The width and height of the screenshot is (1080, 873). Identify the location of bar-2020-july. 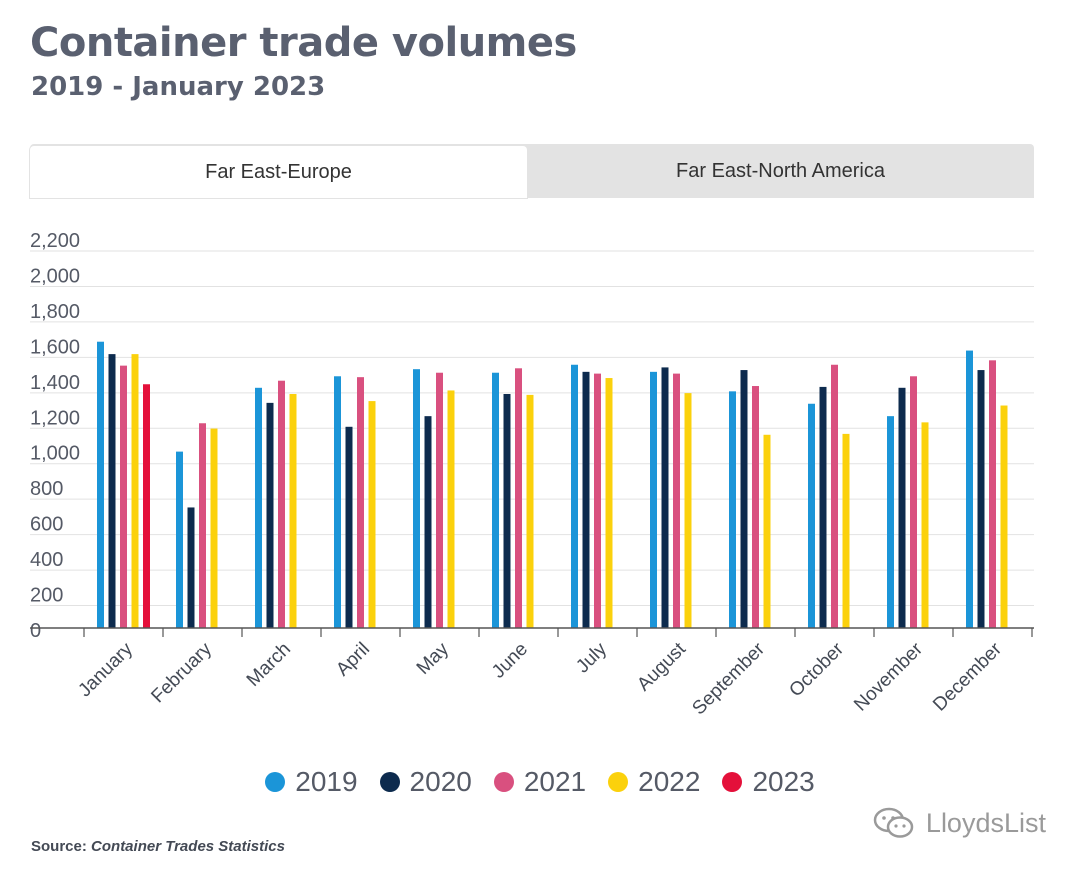
(586, 499).